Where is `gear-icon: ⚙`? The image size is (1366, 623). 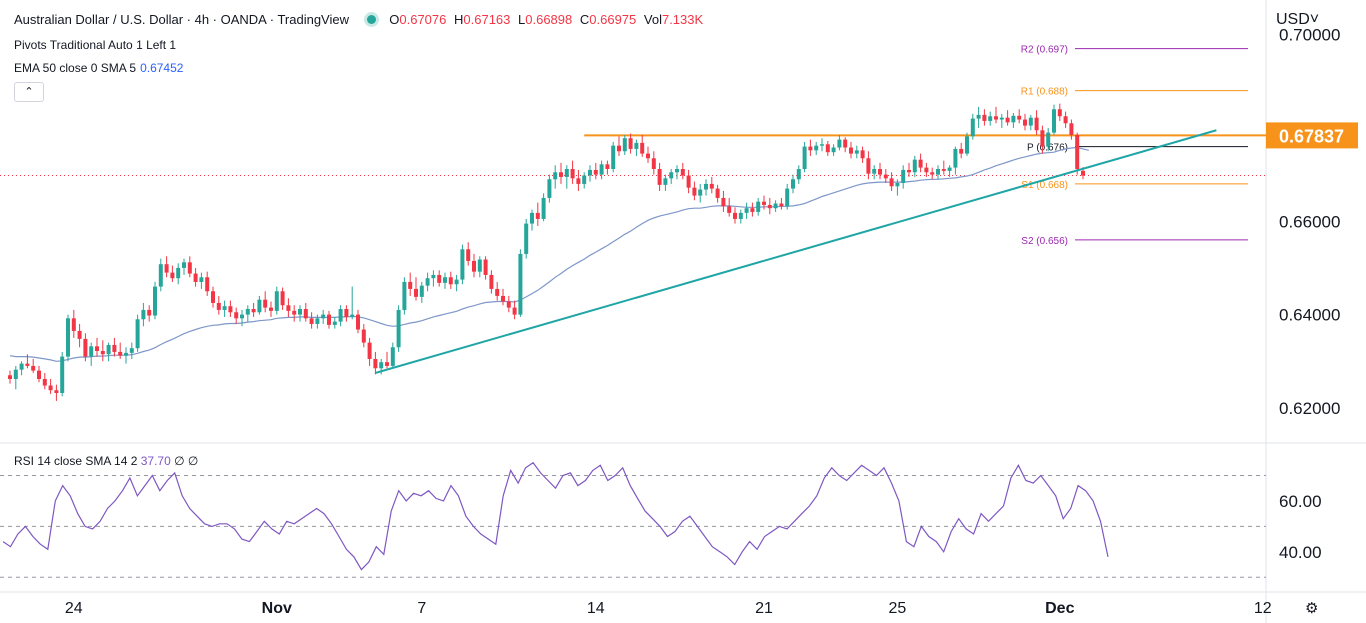
gear-icon: ⚙ is located at coordinates (1312, 608).